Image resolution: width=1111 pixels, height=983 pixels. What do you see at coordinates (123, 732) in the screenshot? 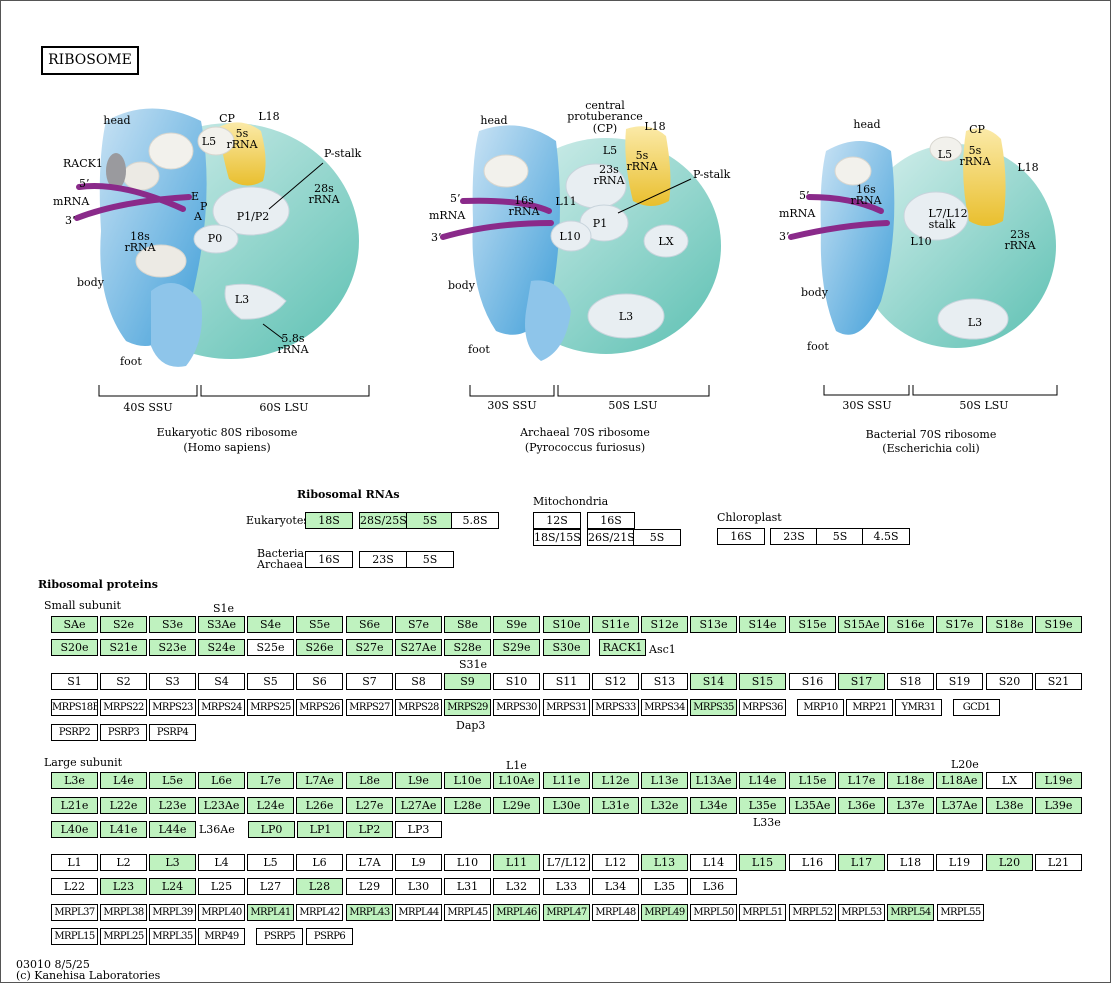
I see `protein-box: PSRP3` at bounding box center [123, 732].